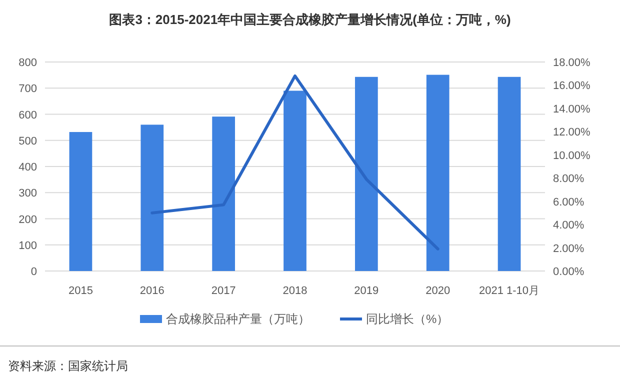  Describe the element at coordinates (366, 291) in the screenshot. I see `x-tick-label: 2019` at that location.